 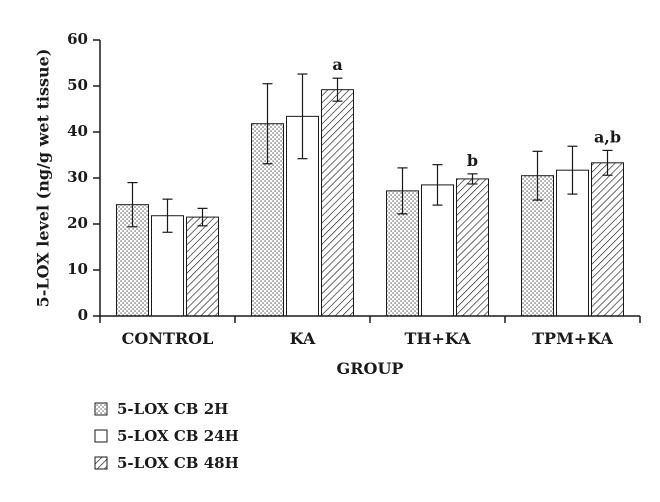 What do you see at coordinates (43, 178) in the screenshot?
I see `y-axis-title: 5-LOX level (ng/g wet tissue)` at bounding box center [43, 178].